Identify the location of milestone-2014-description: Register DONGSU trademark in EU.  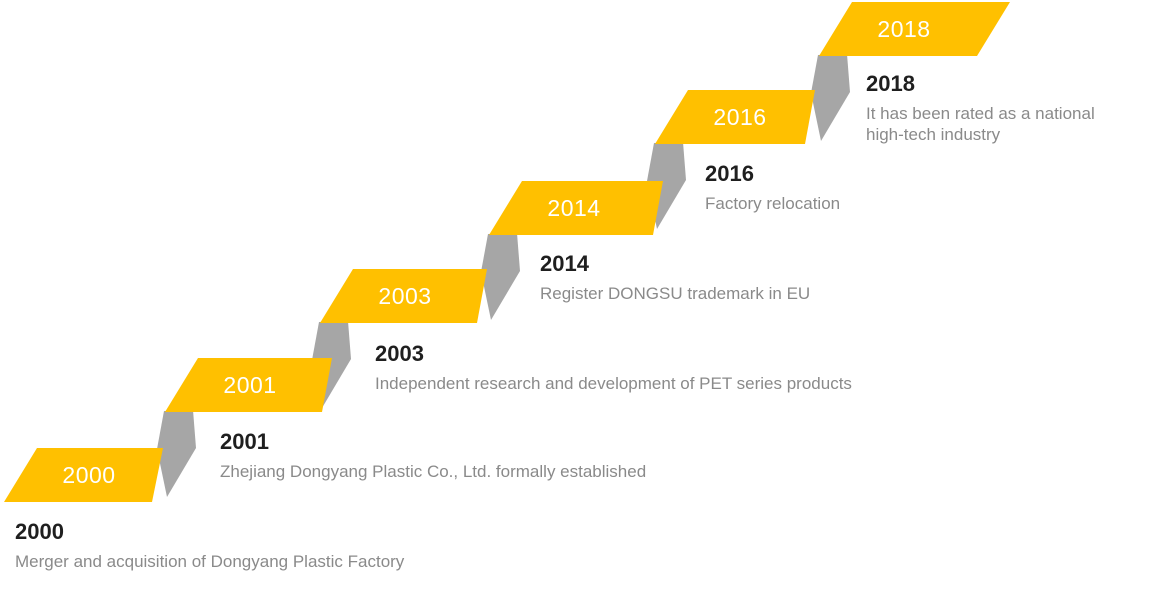
(675, 293).